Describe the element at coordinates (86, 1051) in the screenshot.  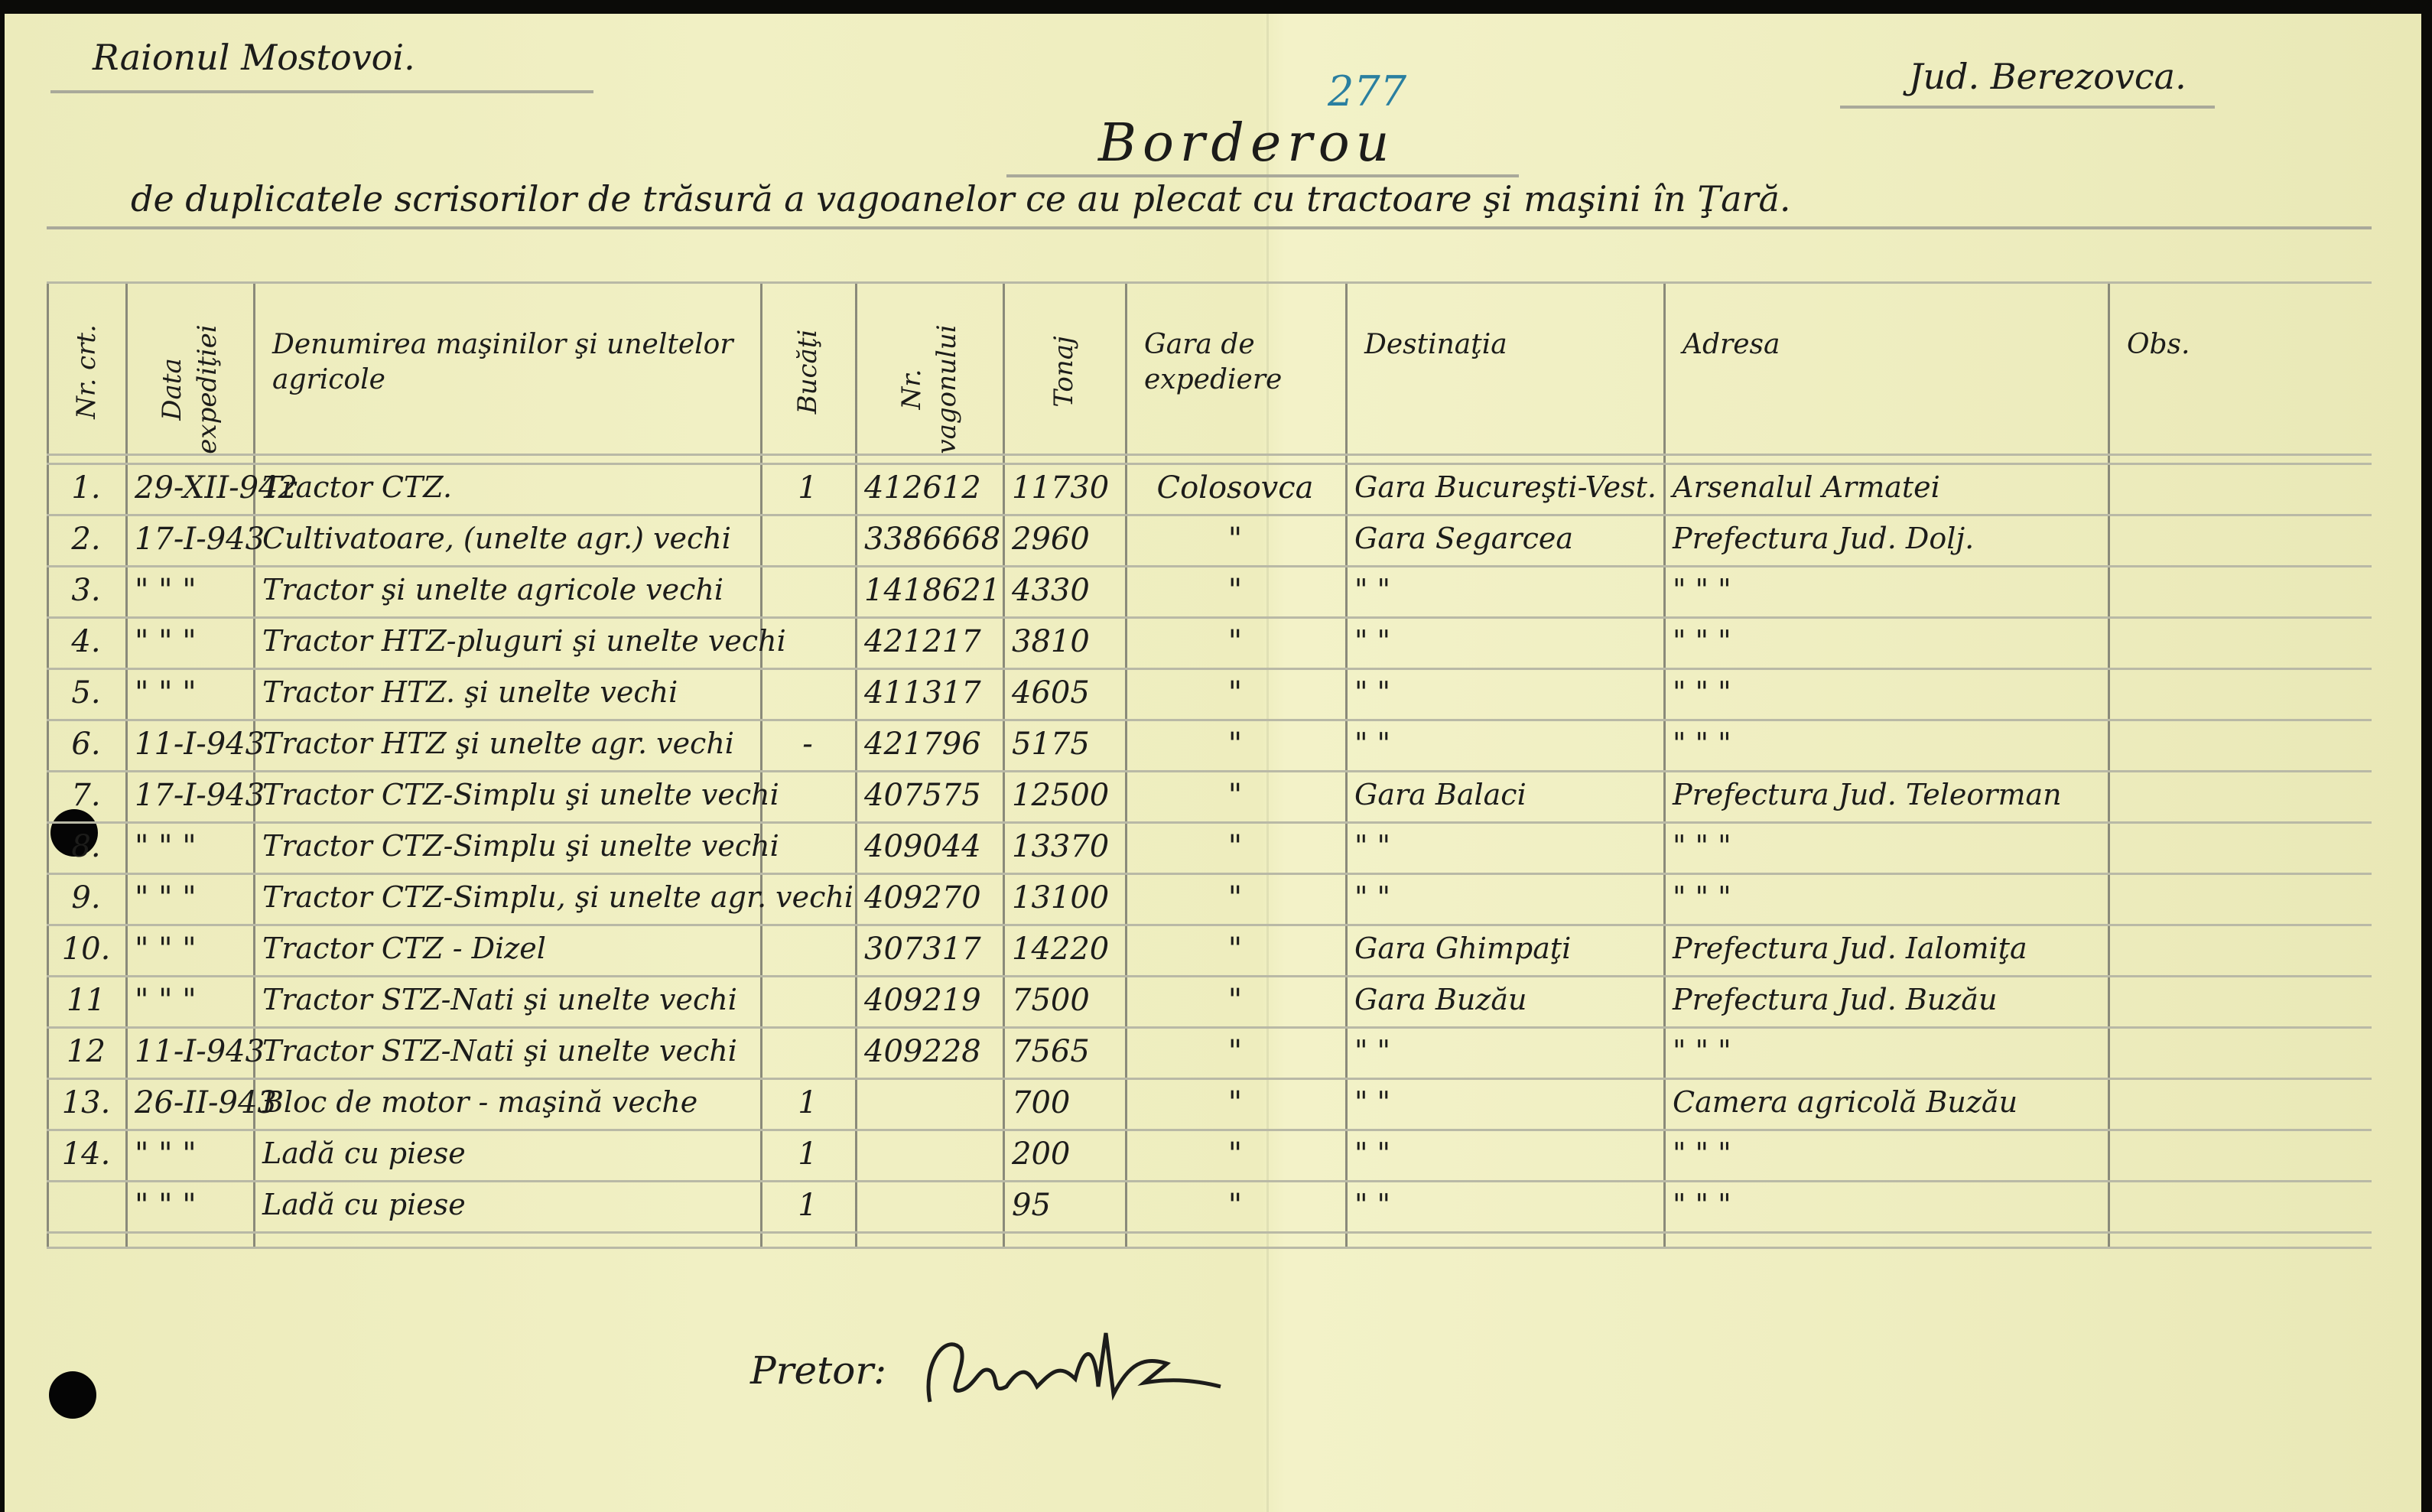
I see `cell-nr: 12` at that location.